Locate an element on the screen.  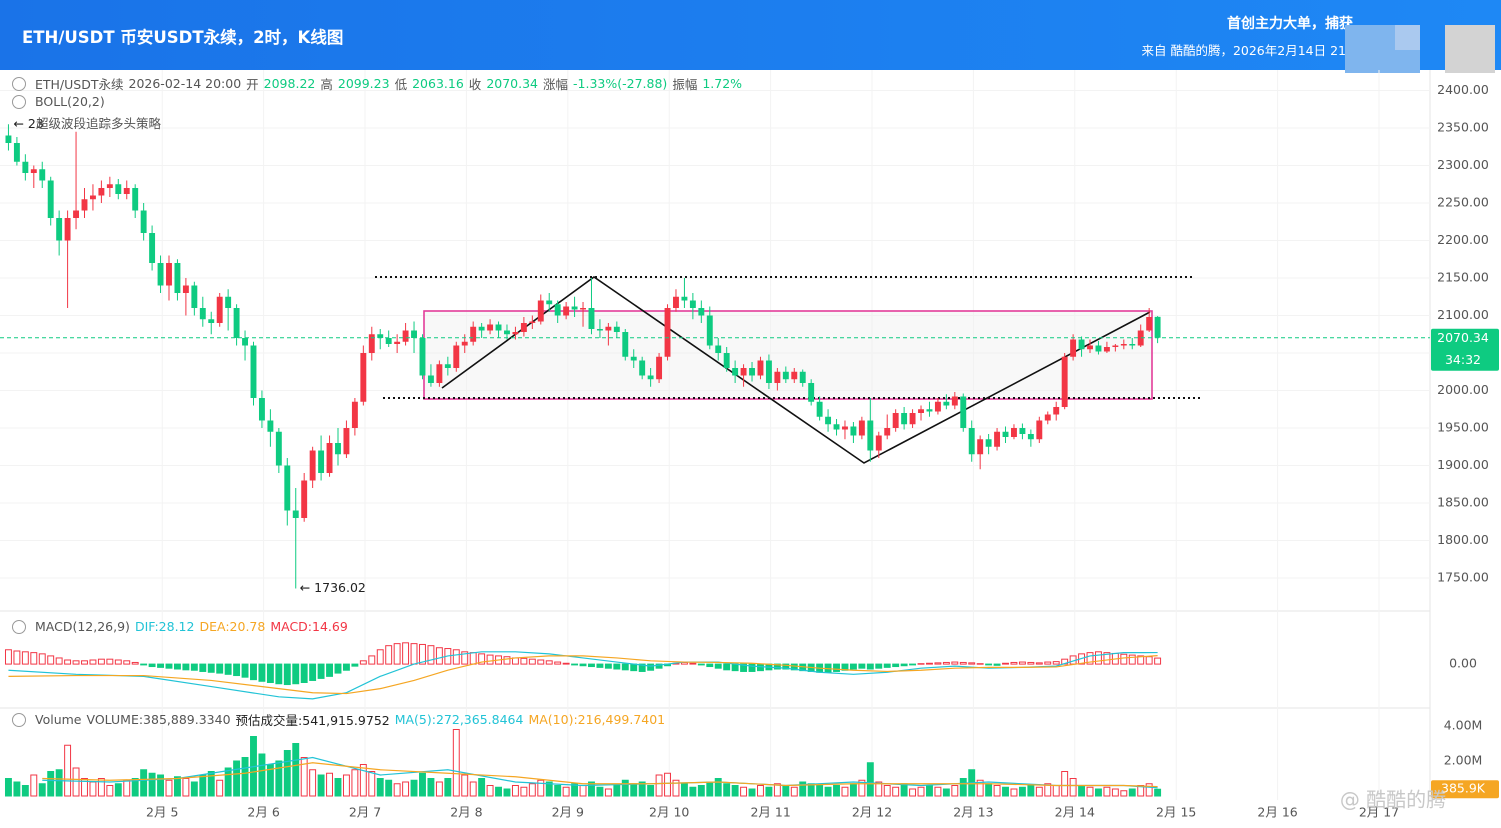
x-tick-label: 2月 8 is located at coordinates (466, 812).